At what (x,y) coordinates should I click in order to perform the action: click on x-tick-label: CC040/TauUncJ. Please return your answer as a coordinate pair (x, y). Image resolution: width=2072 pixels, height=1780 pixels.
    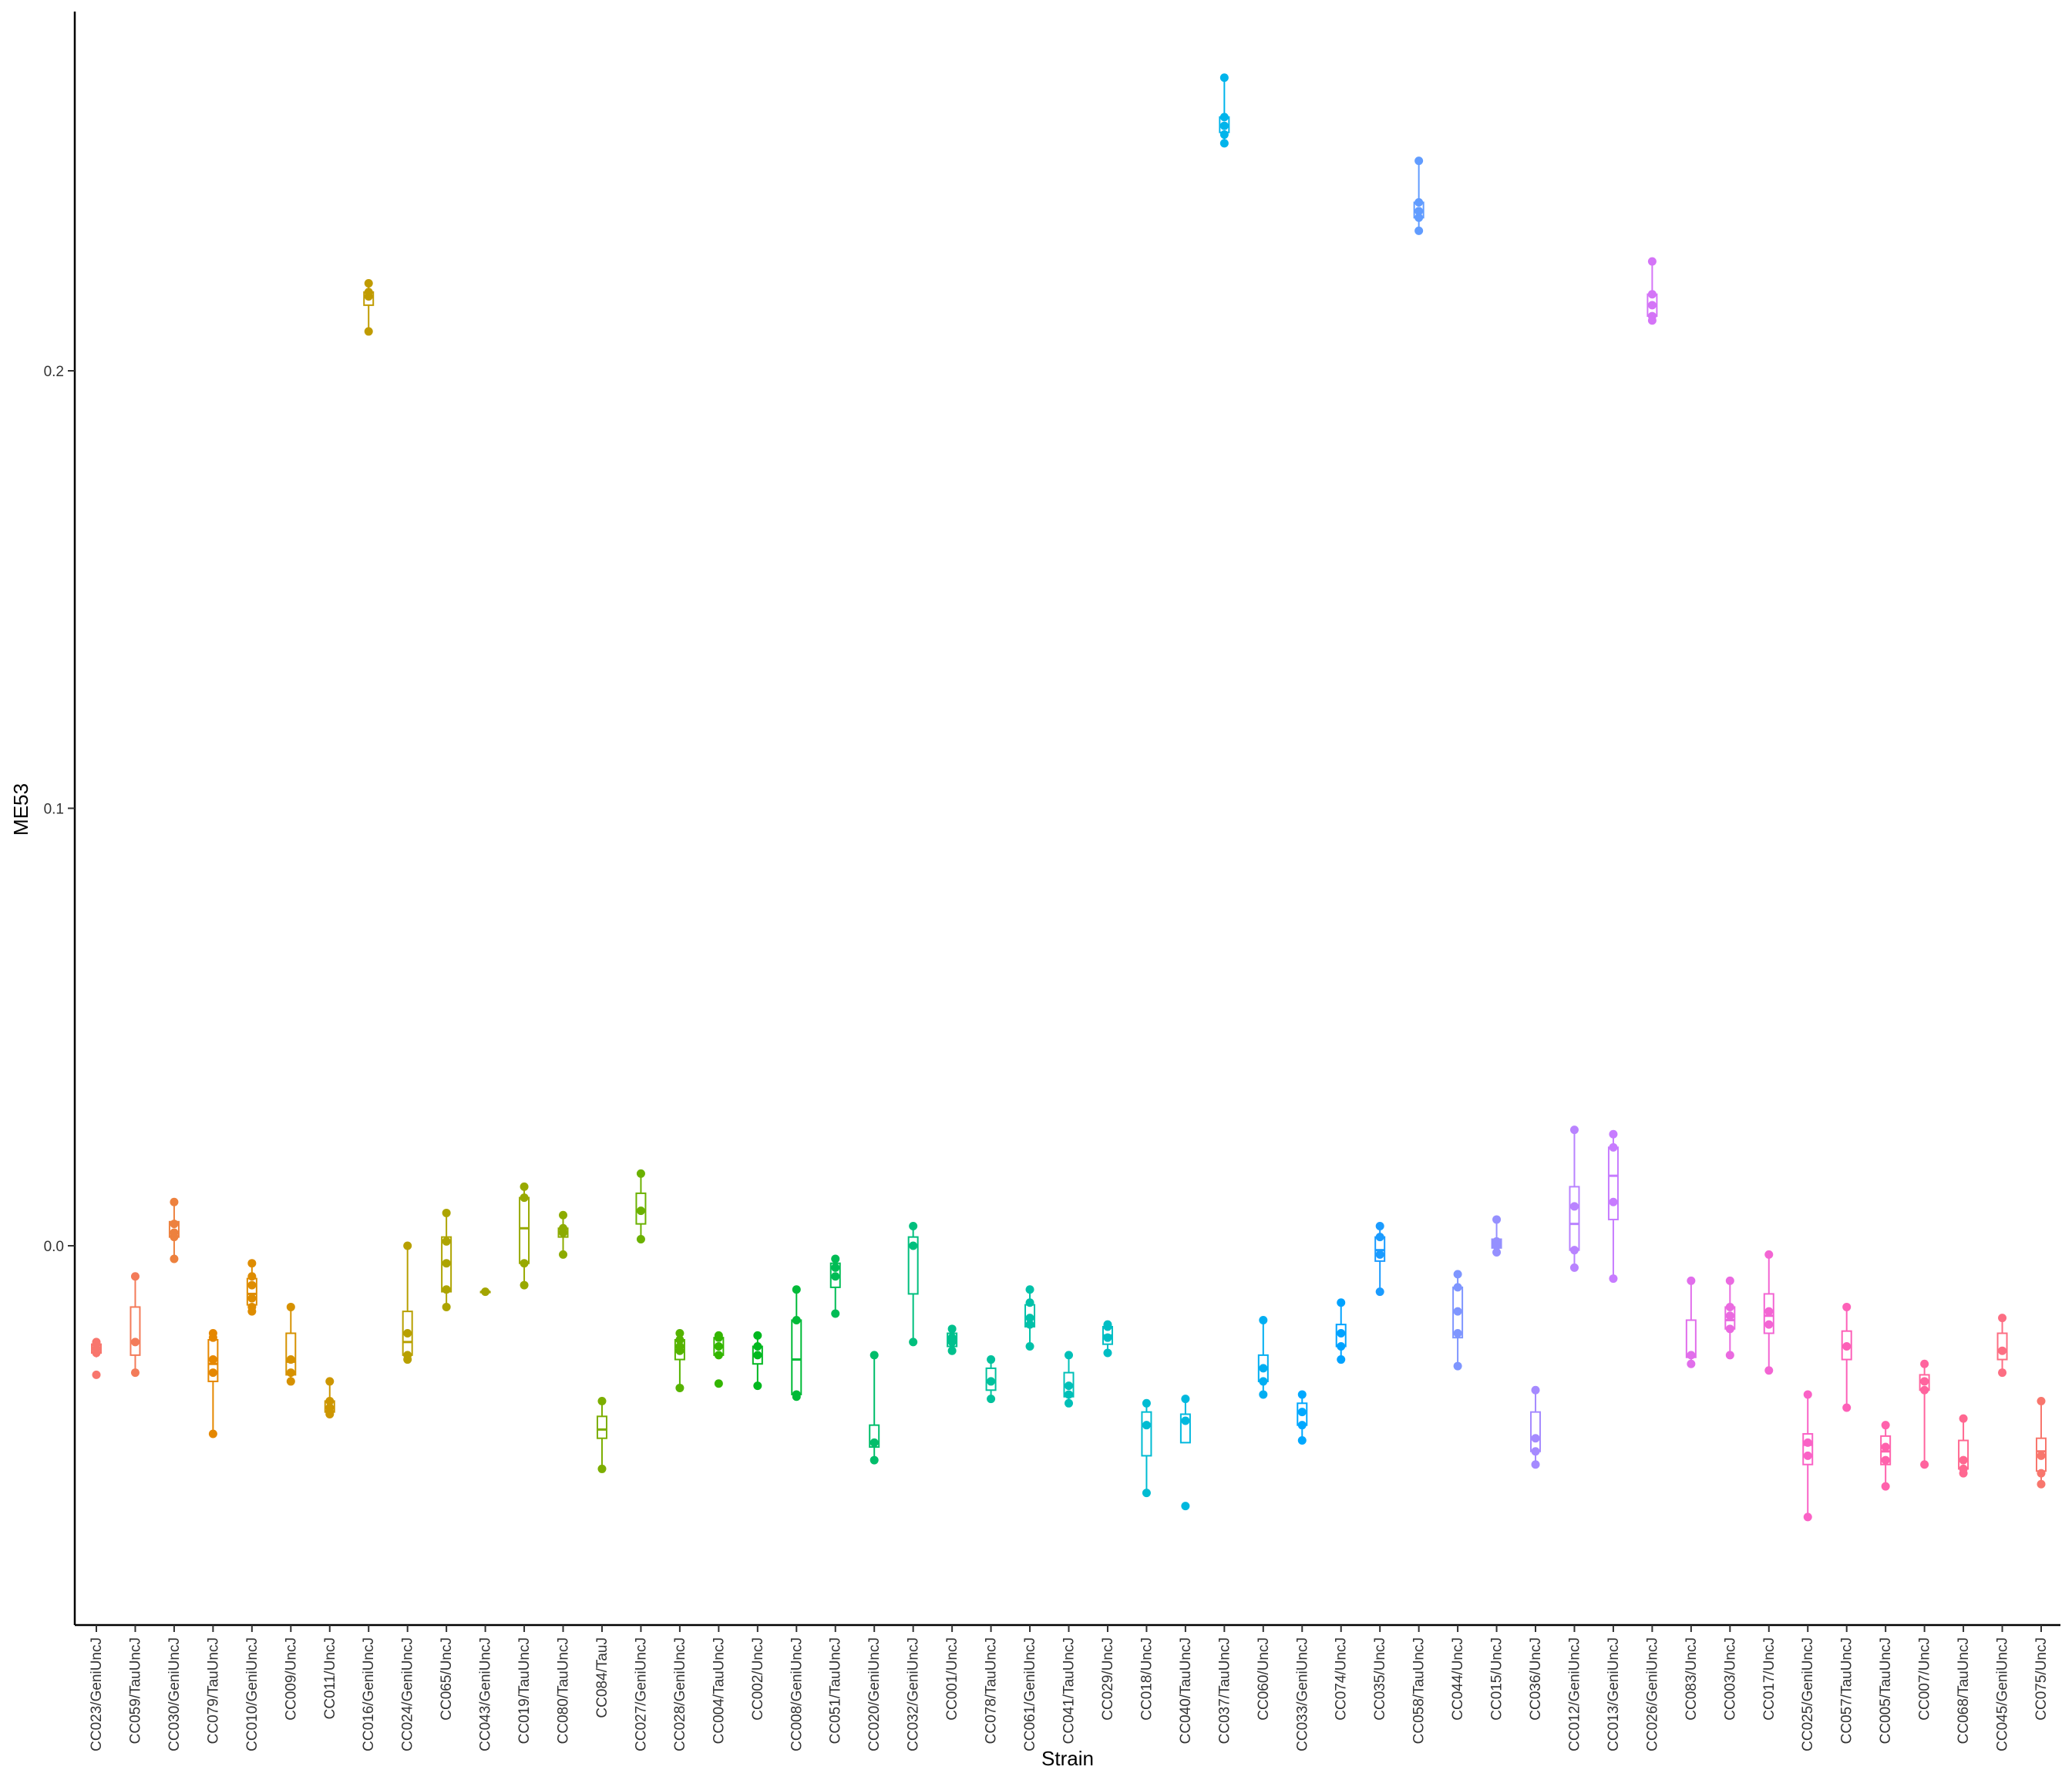
    Looking at the image, I should click on (1186, 1690).